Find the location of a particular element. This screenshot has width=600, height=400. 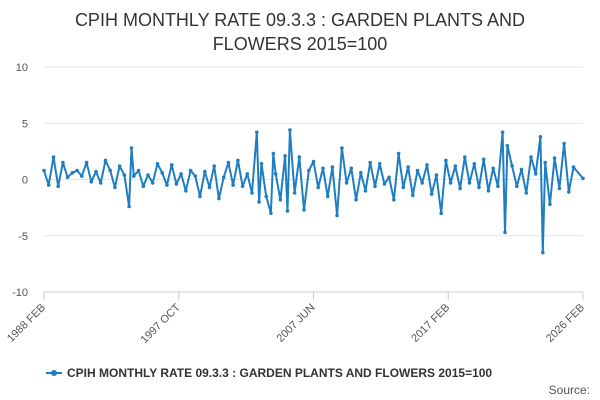

x-axis: 1988 FEB 1997 OCT 2007 JUN 2017 FEB 2026 FEB is located at coordinates (296, 318).